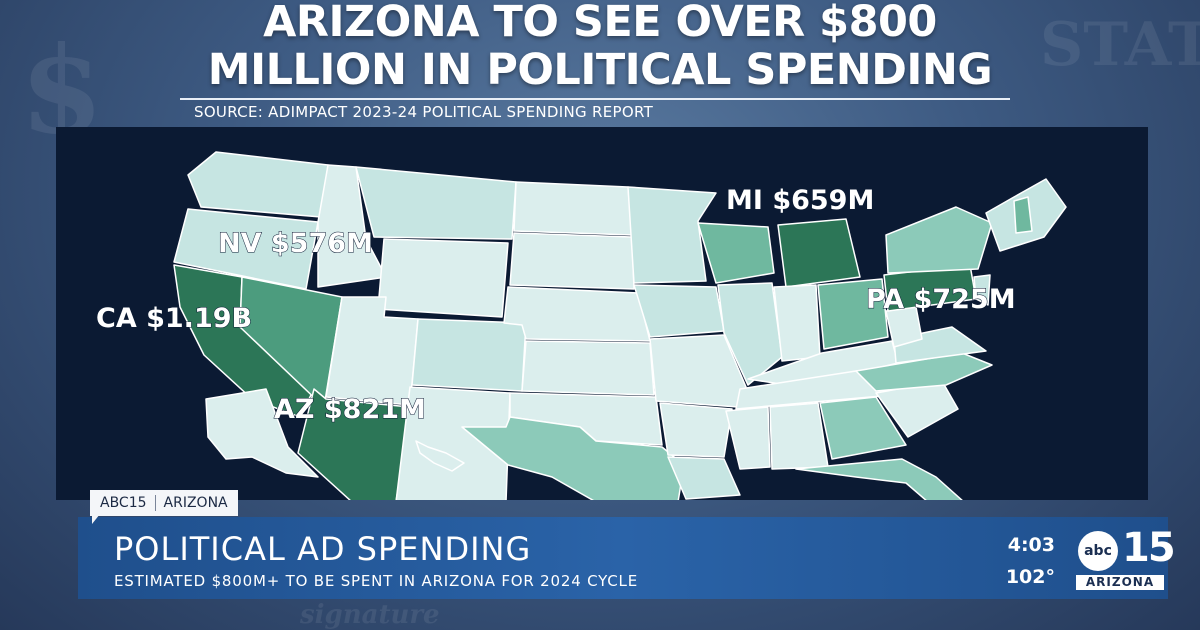  What do you see at coordinates (704, 478) in the screenshot?
I see `state-la` at bounding box center [704, 478].